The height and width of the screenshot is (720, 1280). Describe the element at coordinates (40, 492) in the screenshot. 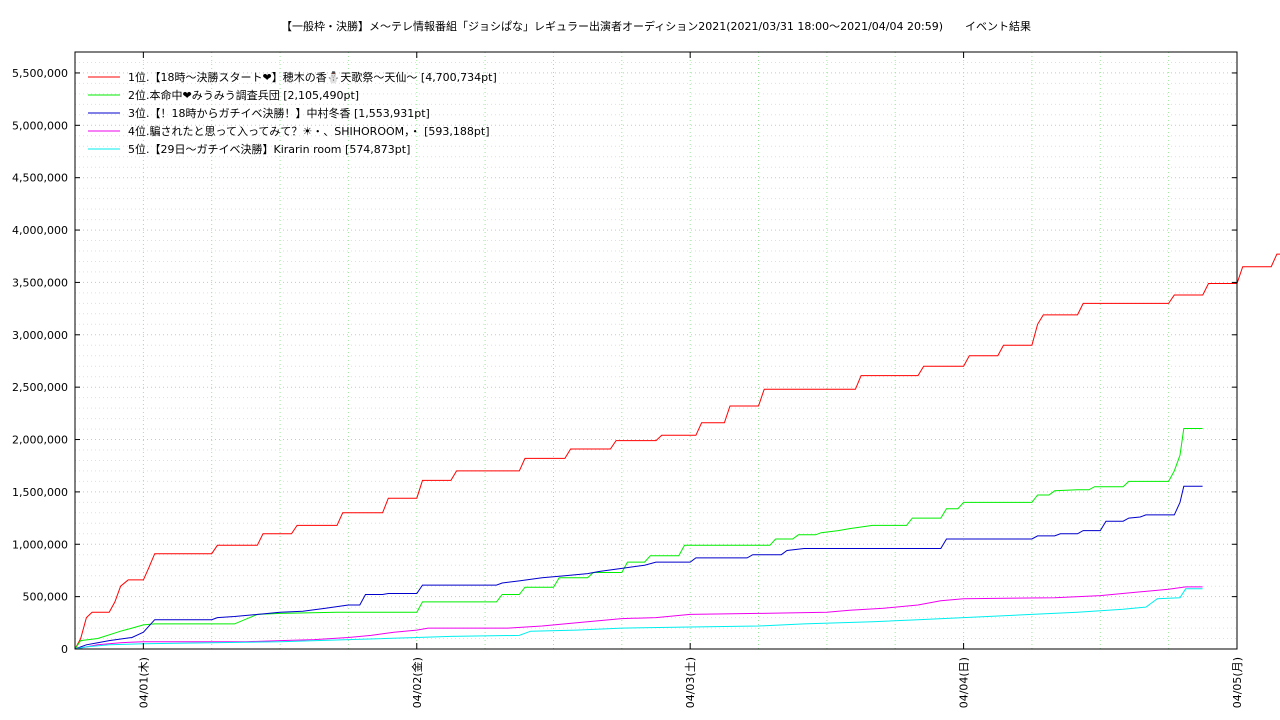

I see `y-tick-label: 1,500,000` at that location.